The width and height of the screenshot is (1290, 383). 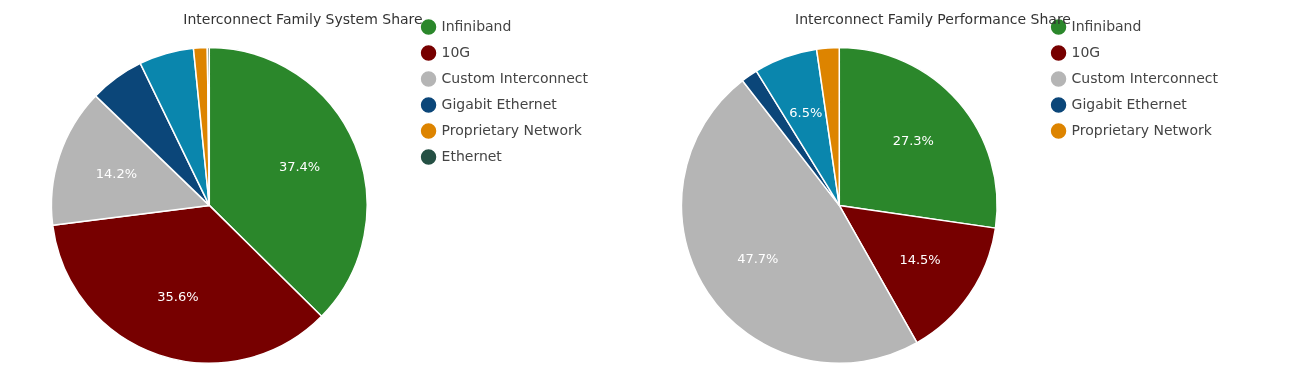 What do you see at coordinates (299, 167) in the screenshot?
I see `data-label: 37.4%` at bounding box center [299, 167].